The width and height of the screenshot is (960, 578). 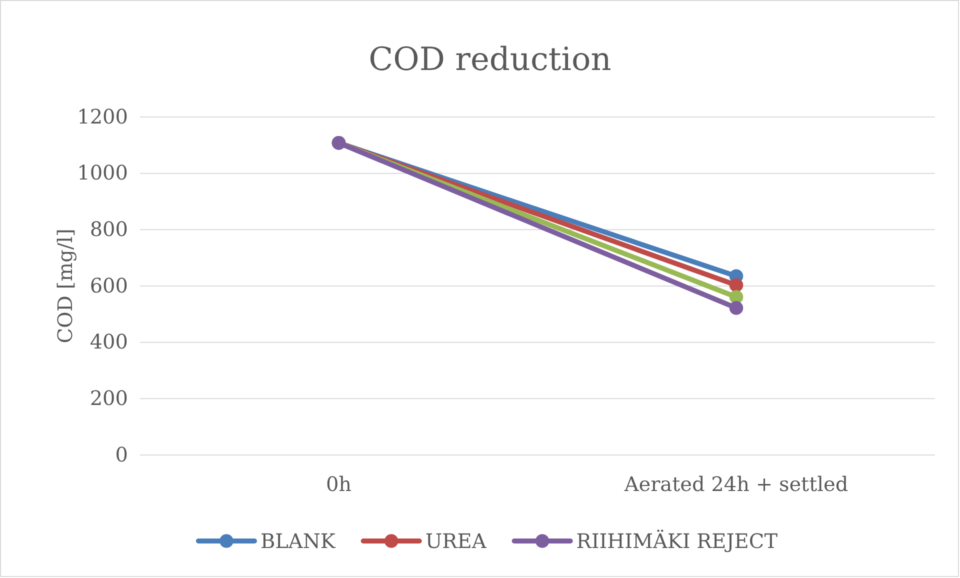 What do you see at coordinates (677, 541) in the screenshot?
I see `legend-label: RIIHIMÄKI REJECT` at bounding box center [677, 541].